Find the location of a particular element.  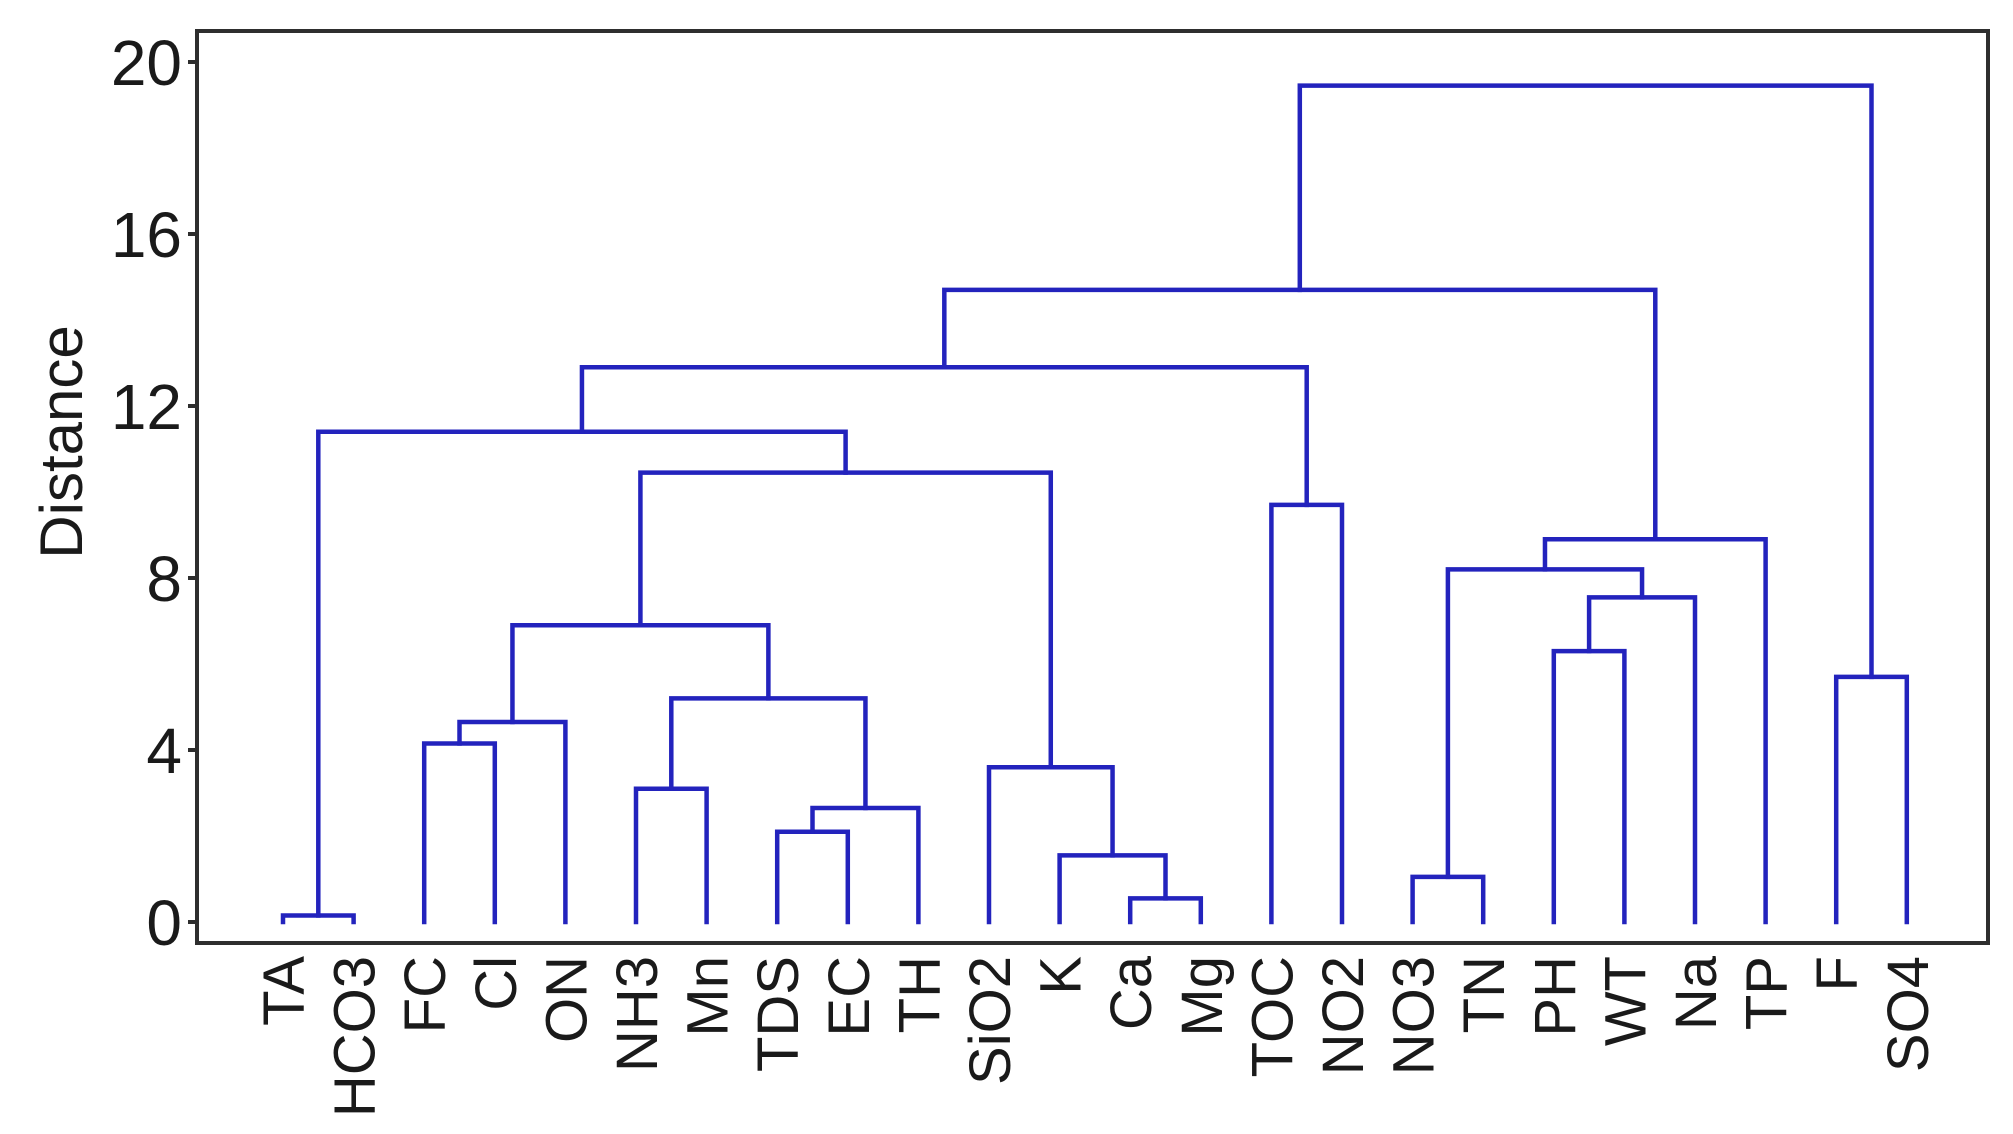

leaf-label-SiO2: SiO2 is located at coordinates (990, 1020).